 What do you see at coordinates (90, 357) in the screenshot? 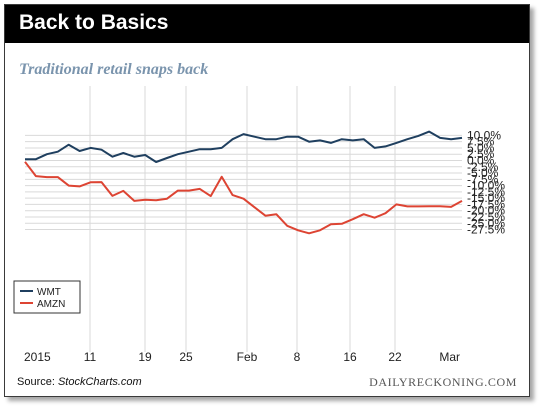
I see `x-tick-label: 11` at bounding box center [90, 357].